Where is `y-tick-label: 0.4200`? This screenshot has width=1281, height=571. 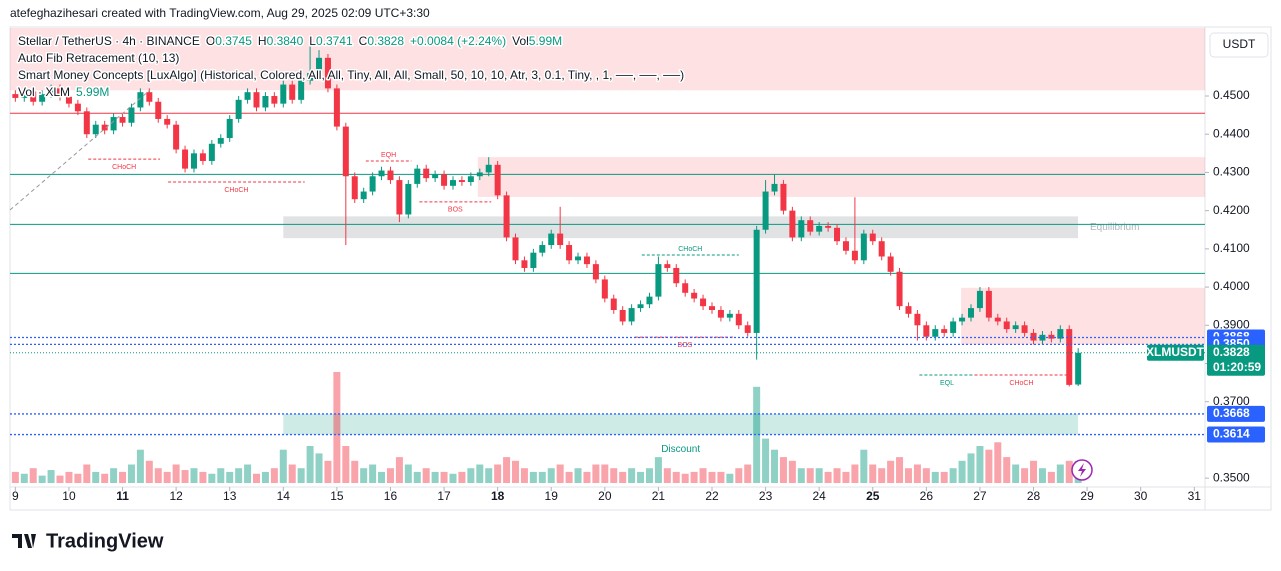 y-tick-label: 0.4200 is located at coordinates (1231, 210).